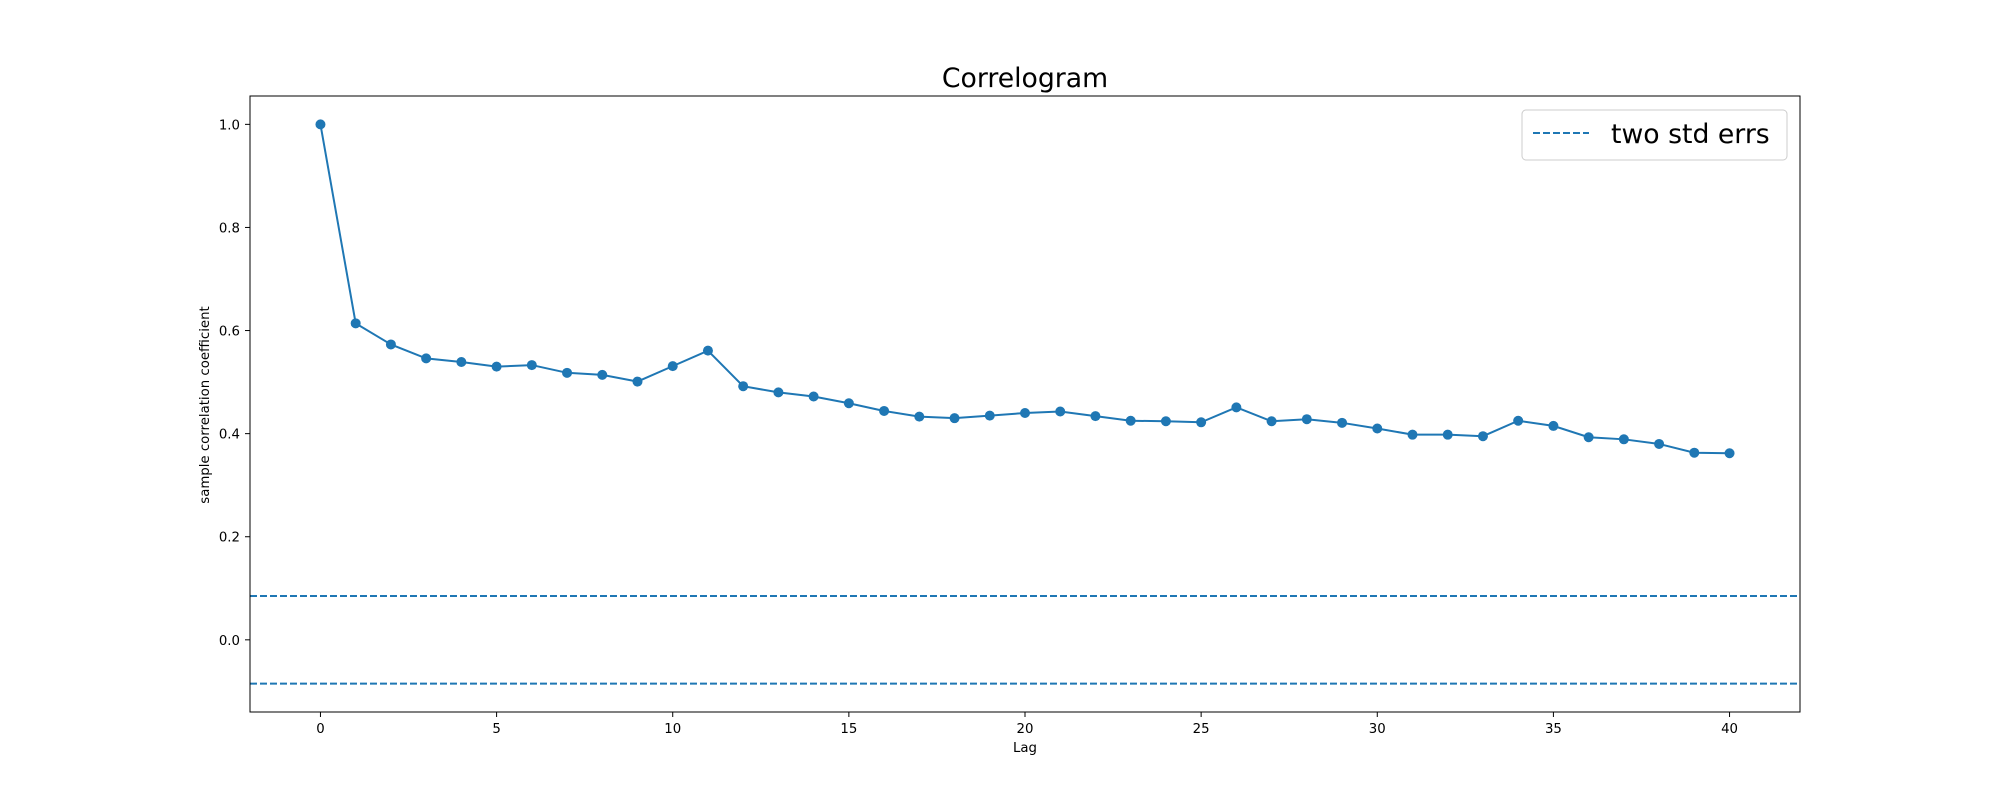 The width and height of the screenshot is (2000, 800). Describe the element at coordinates (496, 729) in the screenshot. I see `x-tick-label-5: 5` at that location.